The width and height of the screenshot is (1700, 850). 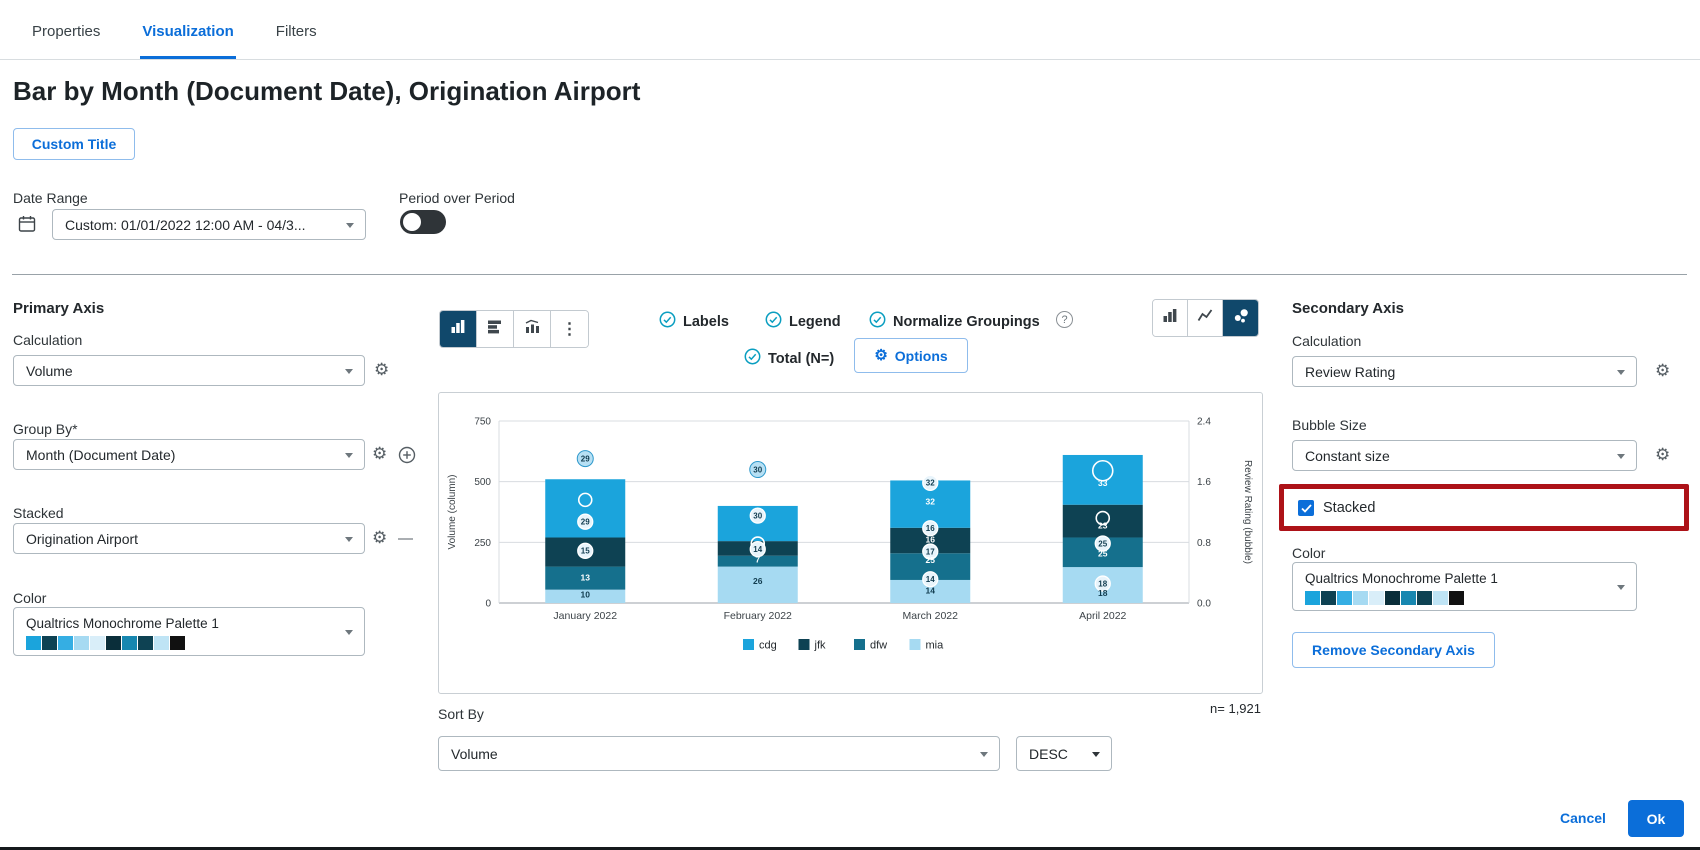 I want to click on tab-properties: Properties, so click(x=66, y=31).